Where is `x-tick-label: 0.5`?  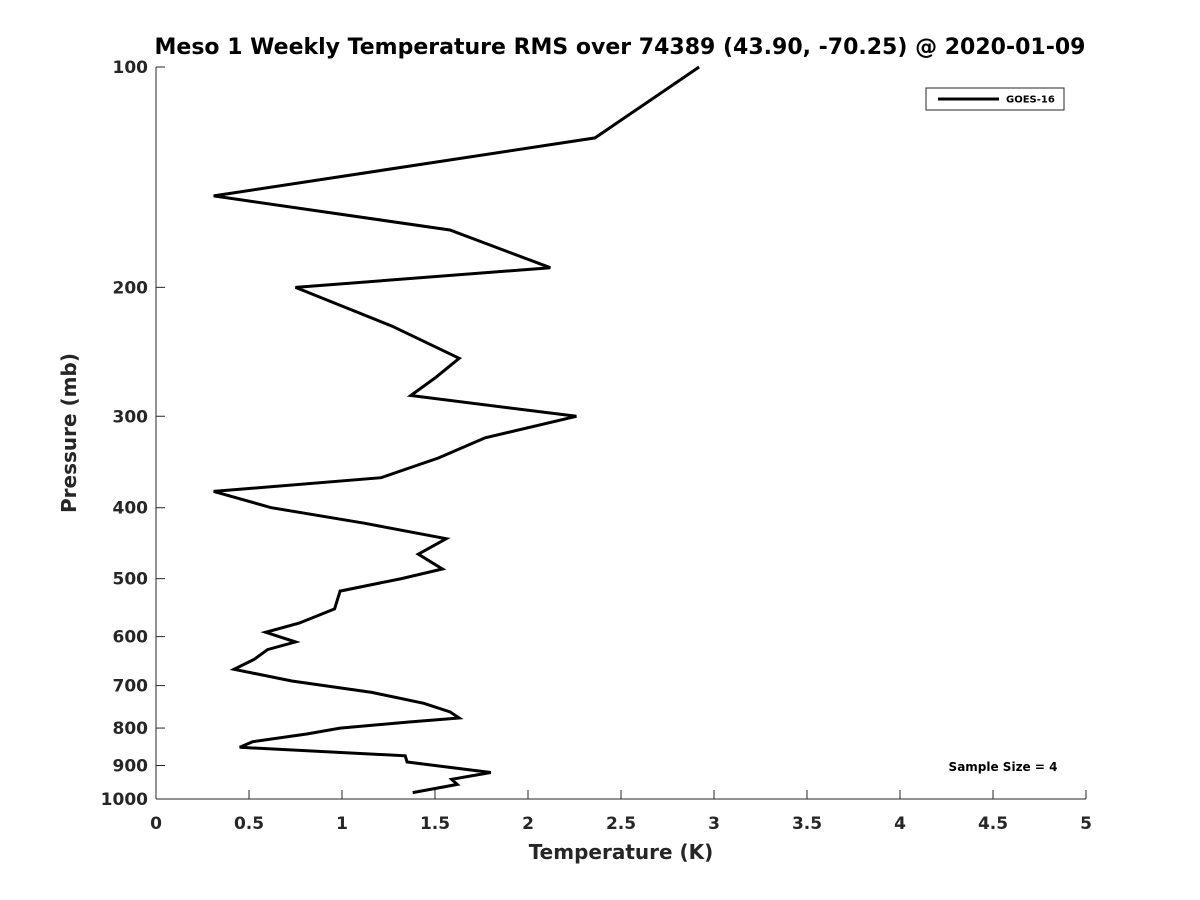 x-tick-label: 0.5 is located at coordinates (249, 824).